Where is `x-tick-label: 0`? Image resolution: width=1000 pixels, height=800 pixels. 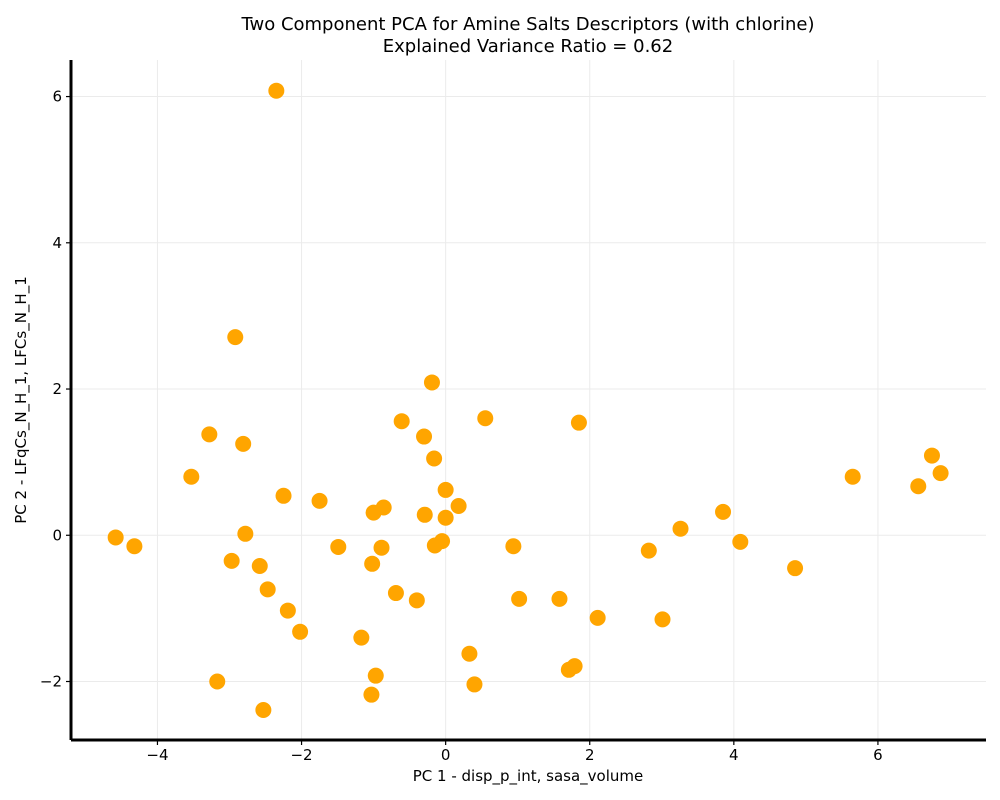 x-tick-label: 0 is located at coordinates (446, 755).